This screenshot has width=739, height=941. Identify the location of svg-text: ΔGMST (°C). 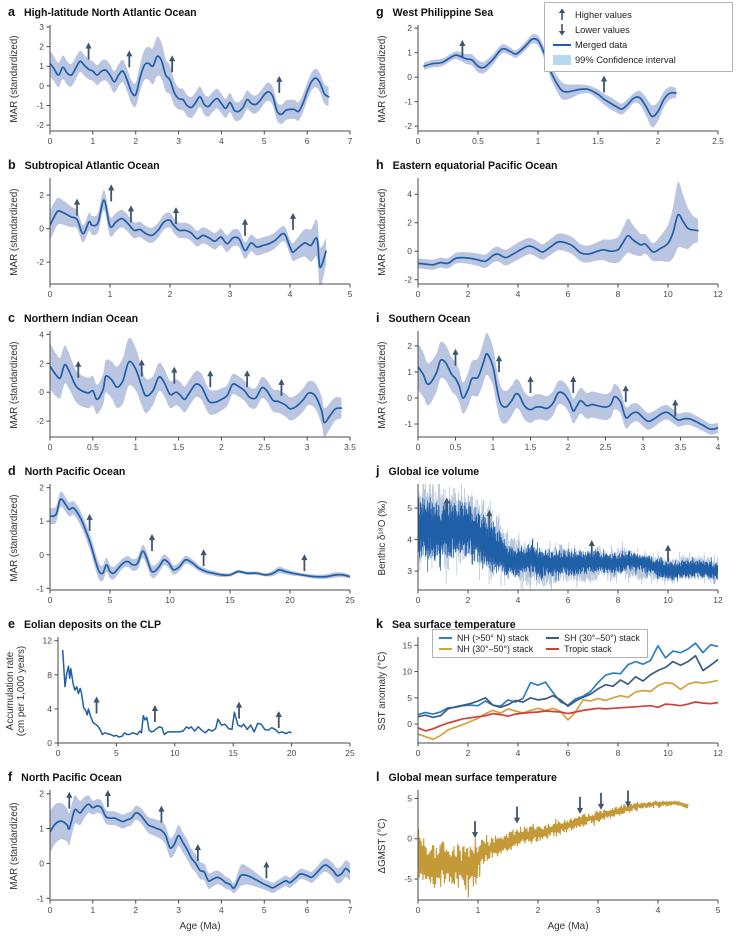
(382, 846).